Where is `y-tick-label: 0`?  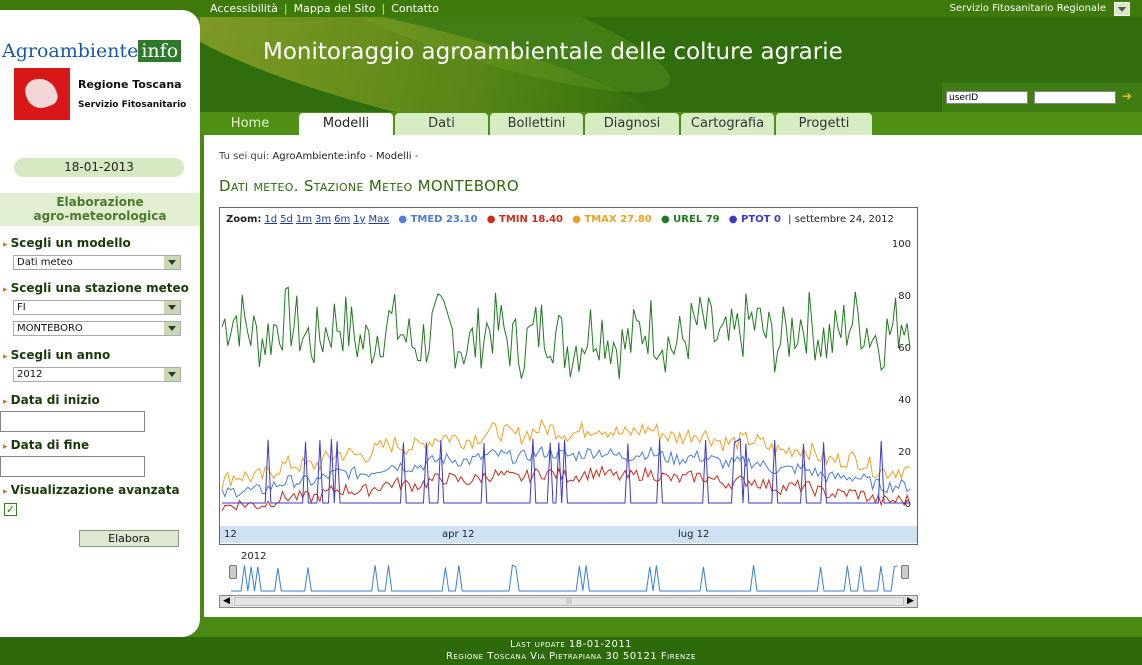 y-tick-label: 0 is located at coordinates (908, 504).